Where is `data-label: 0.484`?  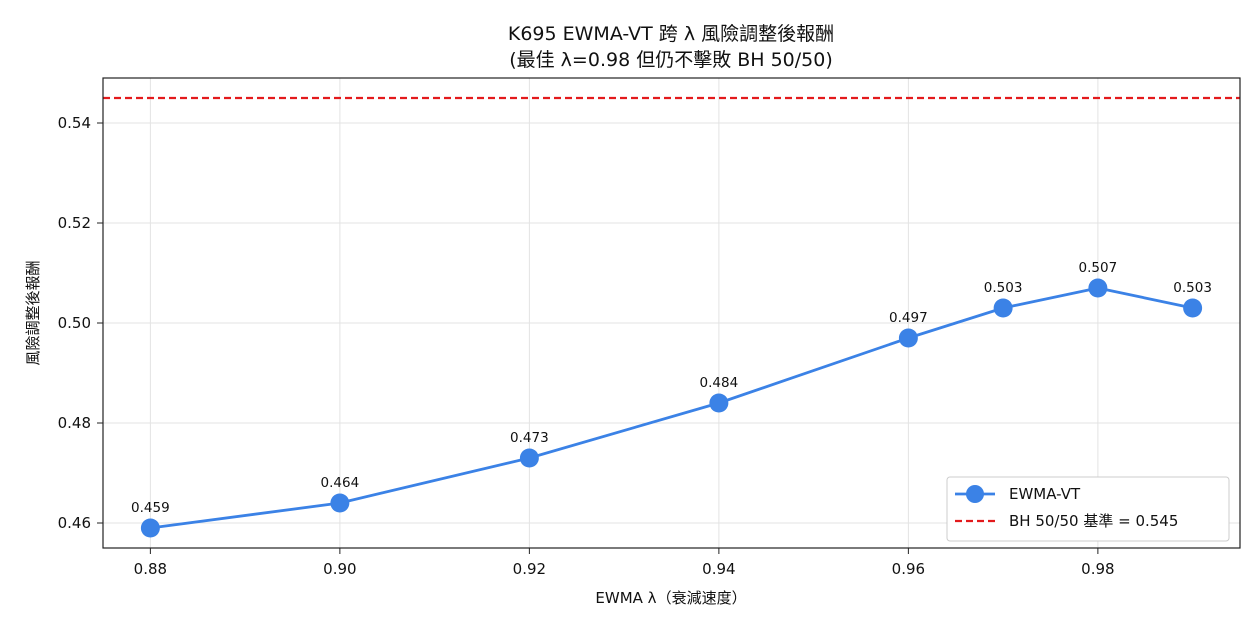
data-label: 0.484 is located at coordinates (719, 383).